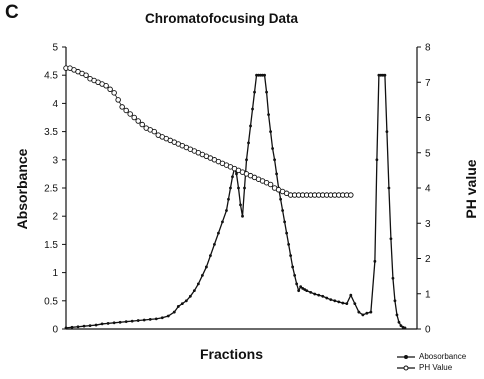  What do you see at coordinates (55, 273) in the screenshot?
I see `y-left-tick-label: 1` at bounding box center [55, 273].